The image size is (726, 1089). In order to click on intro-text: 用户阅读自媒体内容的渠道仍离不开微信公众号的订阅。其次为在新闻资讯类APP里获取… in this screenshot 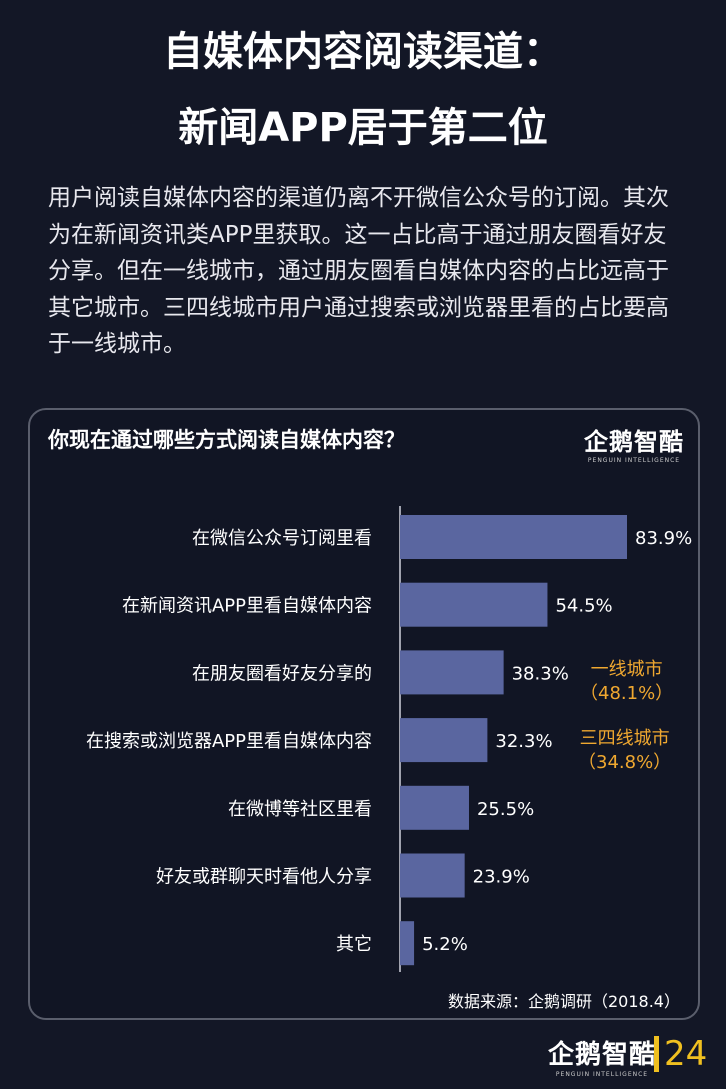, I will do `click(358, 271)`.